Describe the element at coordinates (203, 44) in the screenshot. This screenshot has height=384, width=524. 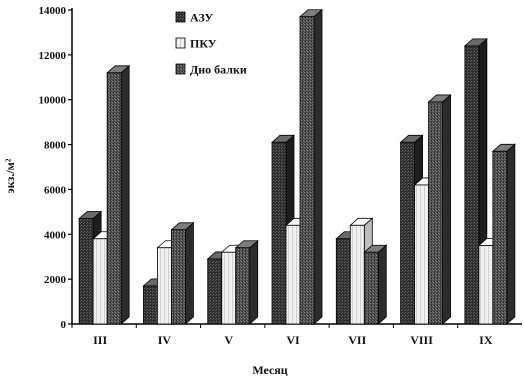
I see `legend-label: ПКУ` at that location.